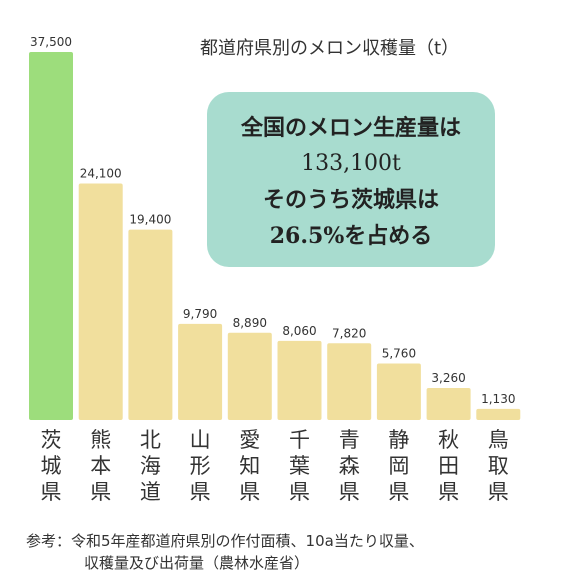 The height and width of the screenshot is (580, 568). Describe the element at coordinates (398, 466) in the screenshot. I see `category-label-7: 静岡県` at that location.